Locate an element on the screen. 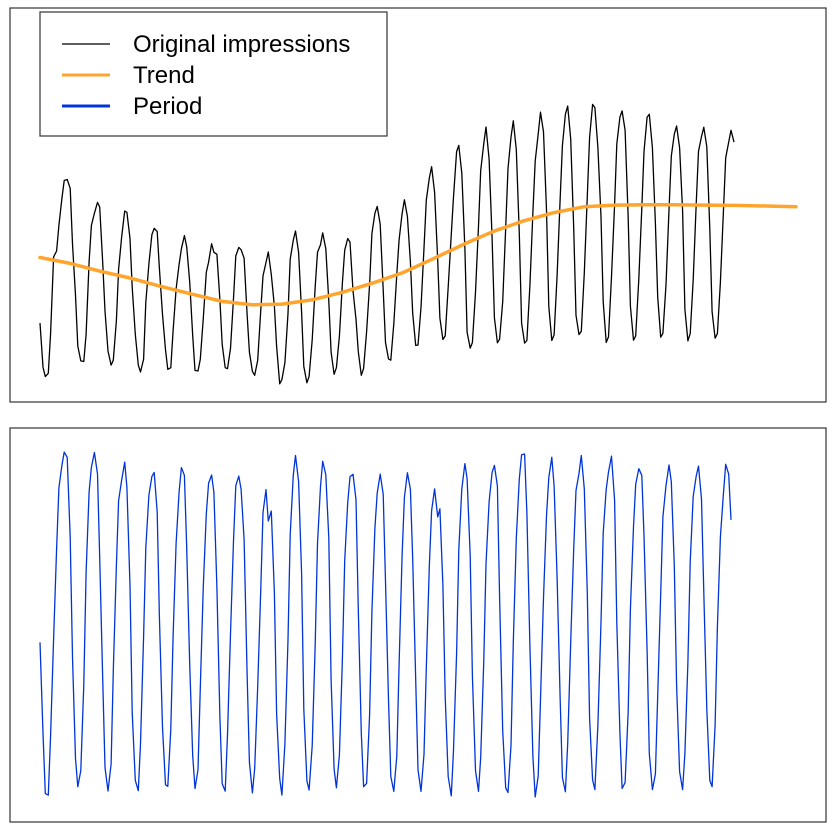  series-line-trend is located at coordinates (418, 254).